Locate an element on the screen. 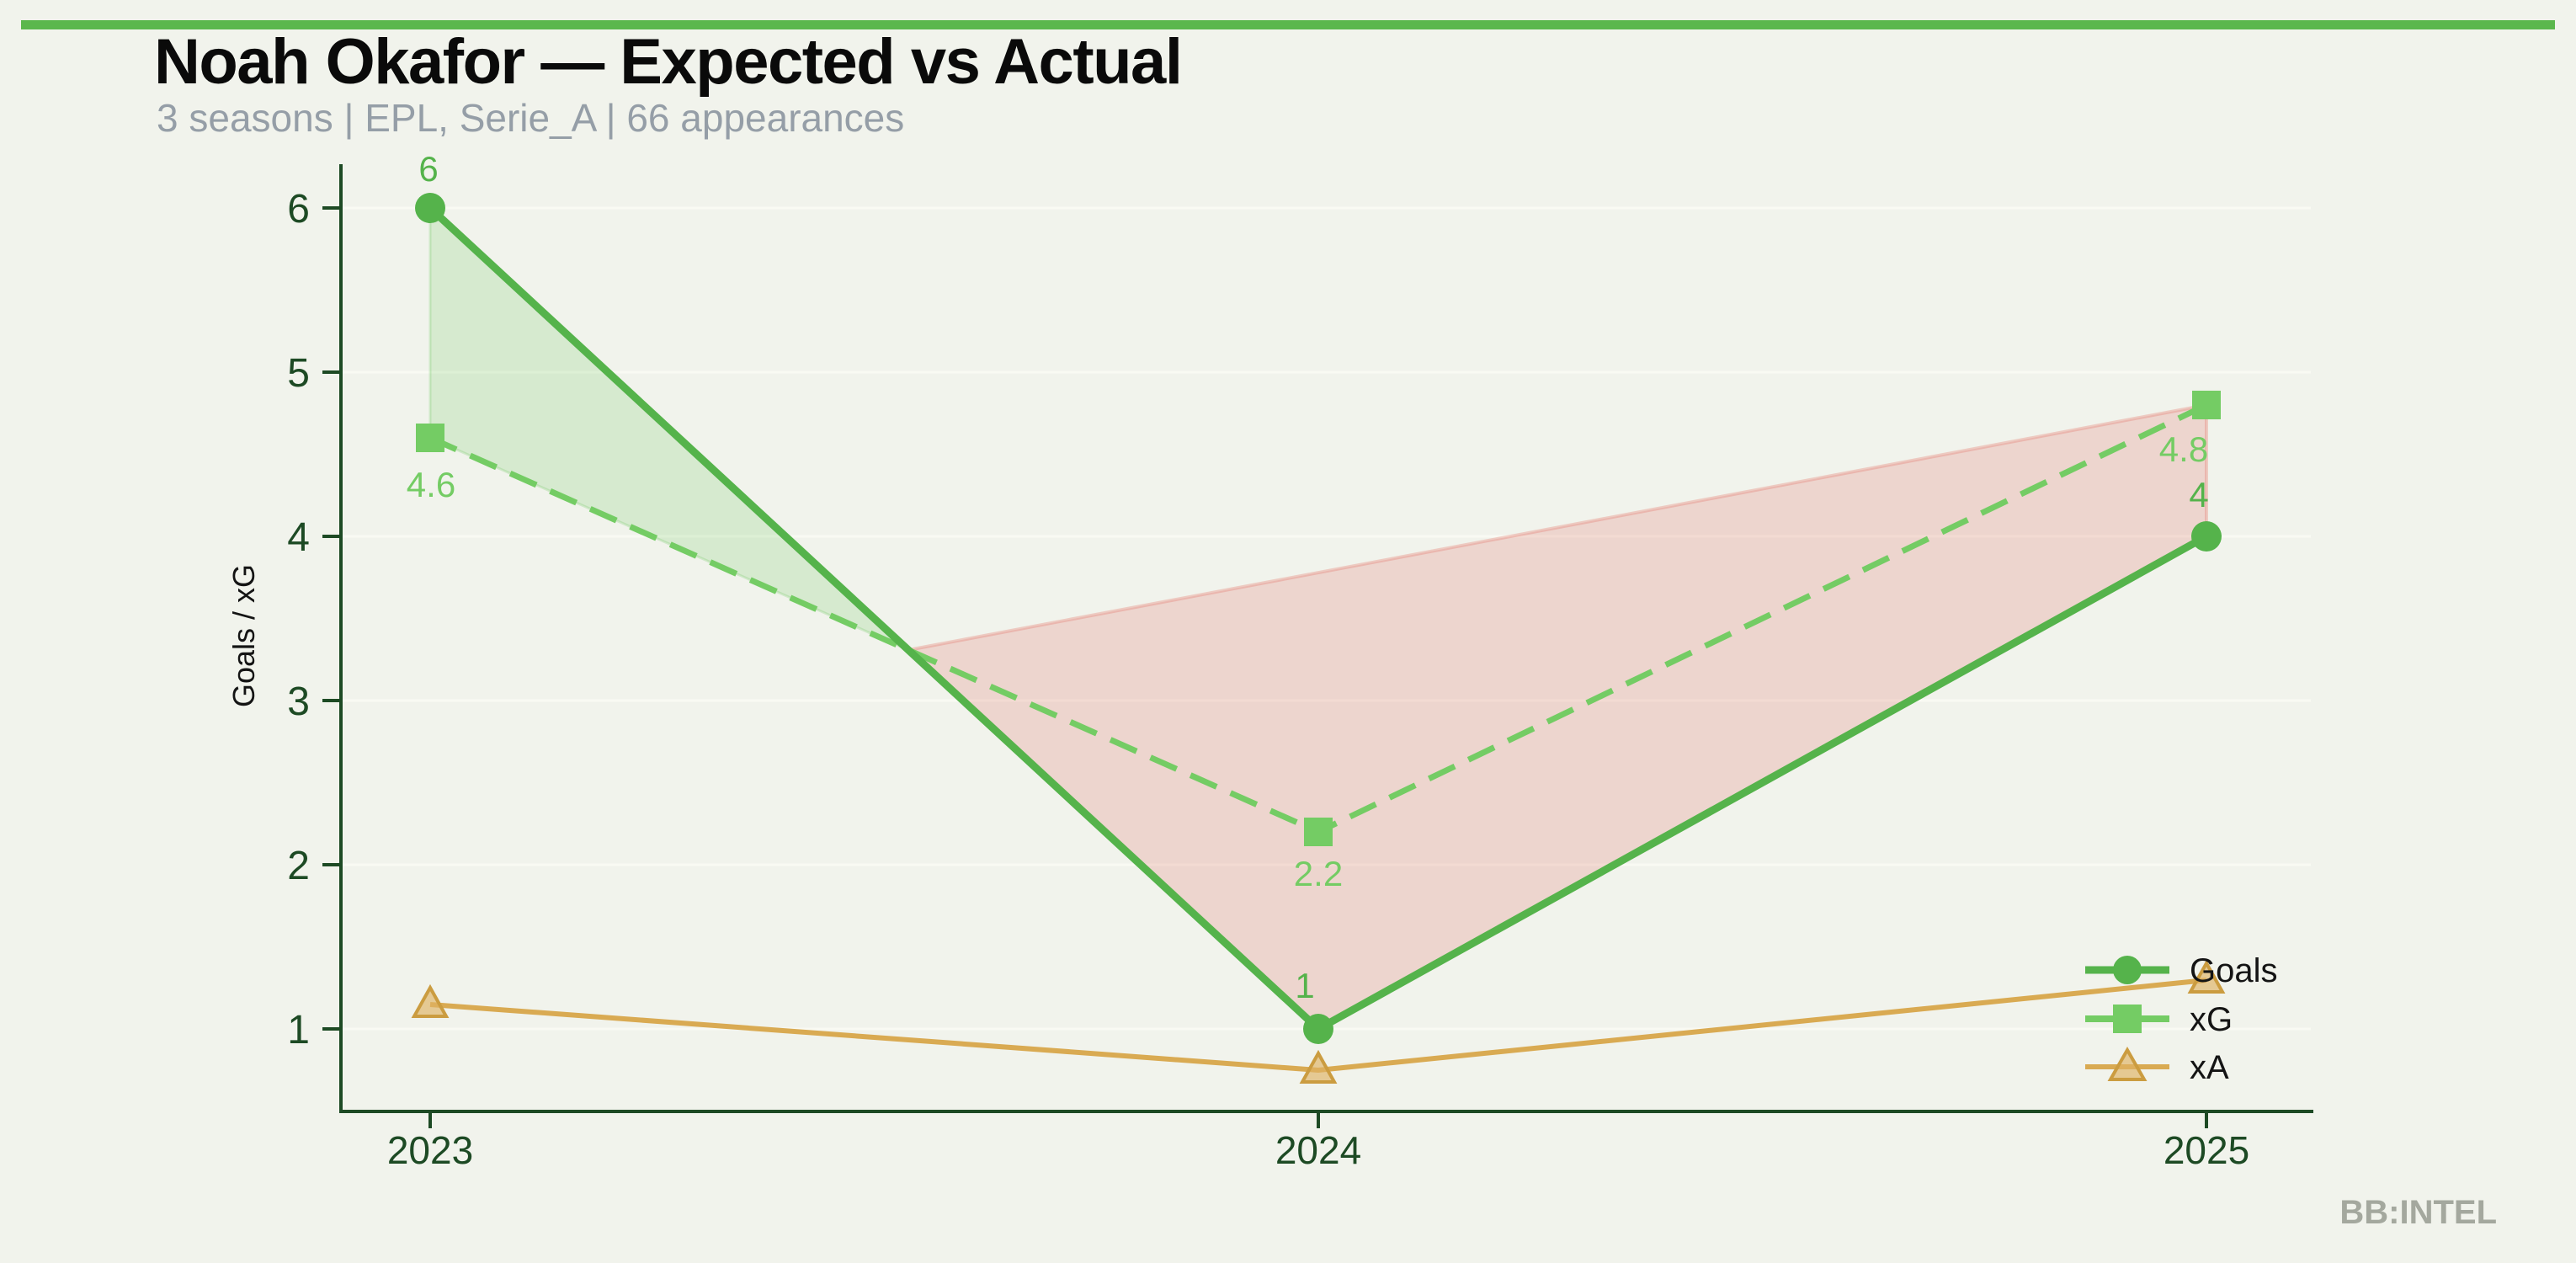 The width and height of the screenshot is (2576, 1263). xg-label-2024: 2.2 is located at coordinates (1319, 873).